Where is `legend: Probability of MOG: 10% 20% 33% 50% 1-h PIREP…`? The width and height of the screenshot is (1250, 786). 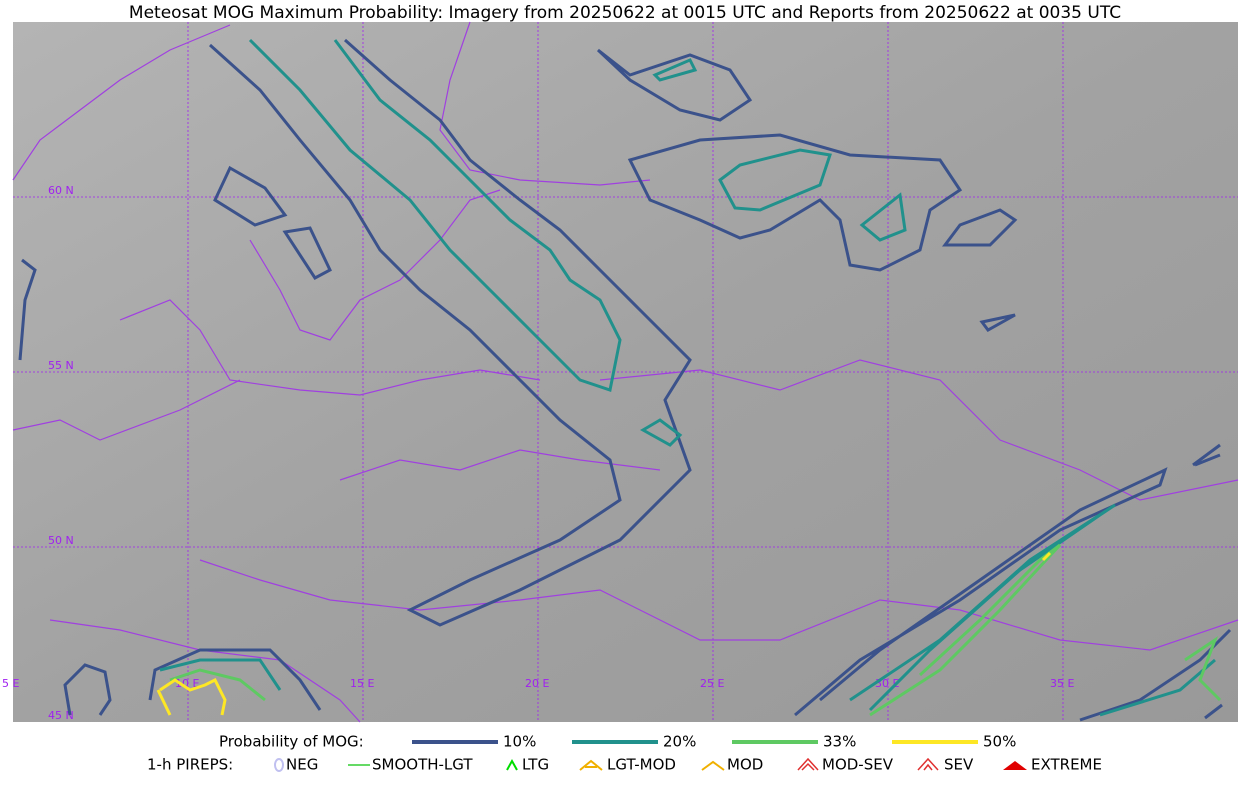
legend: Probability of MOG: 10% 20% 33% 50% 1-h PIREP… is located at coordinates (624, 753).